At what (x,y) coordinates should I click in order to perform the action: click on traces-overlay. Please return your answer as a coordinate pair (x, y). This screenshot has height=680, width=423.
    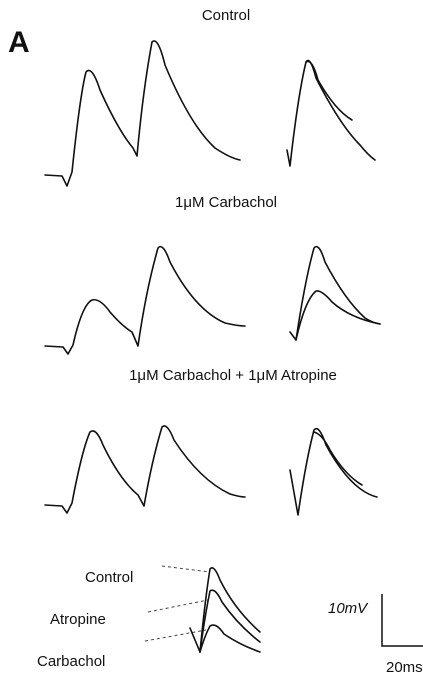
    Looking at the image, I should click on (225, 610).